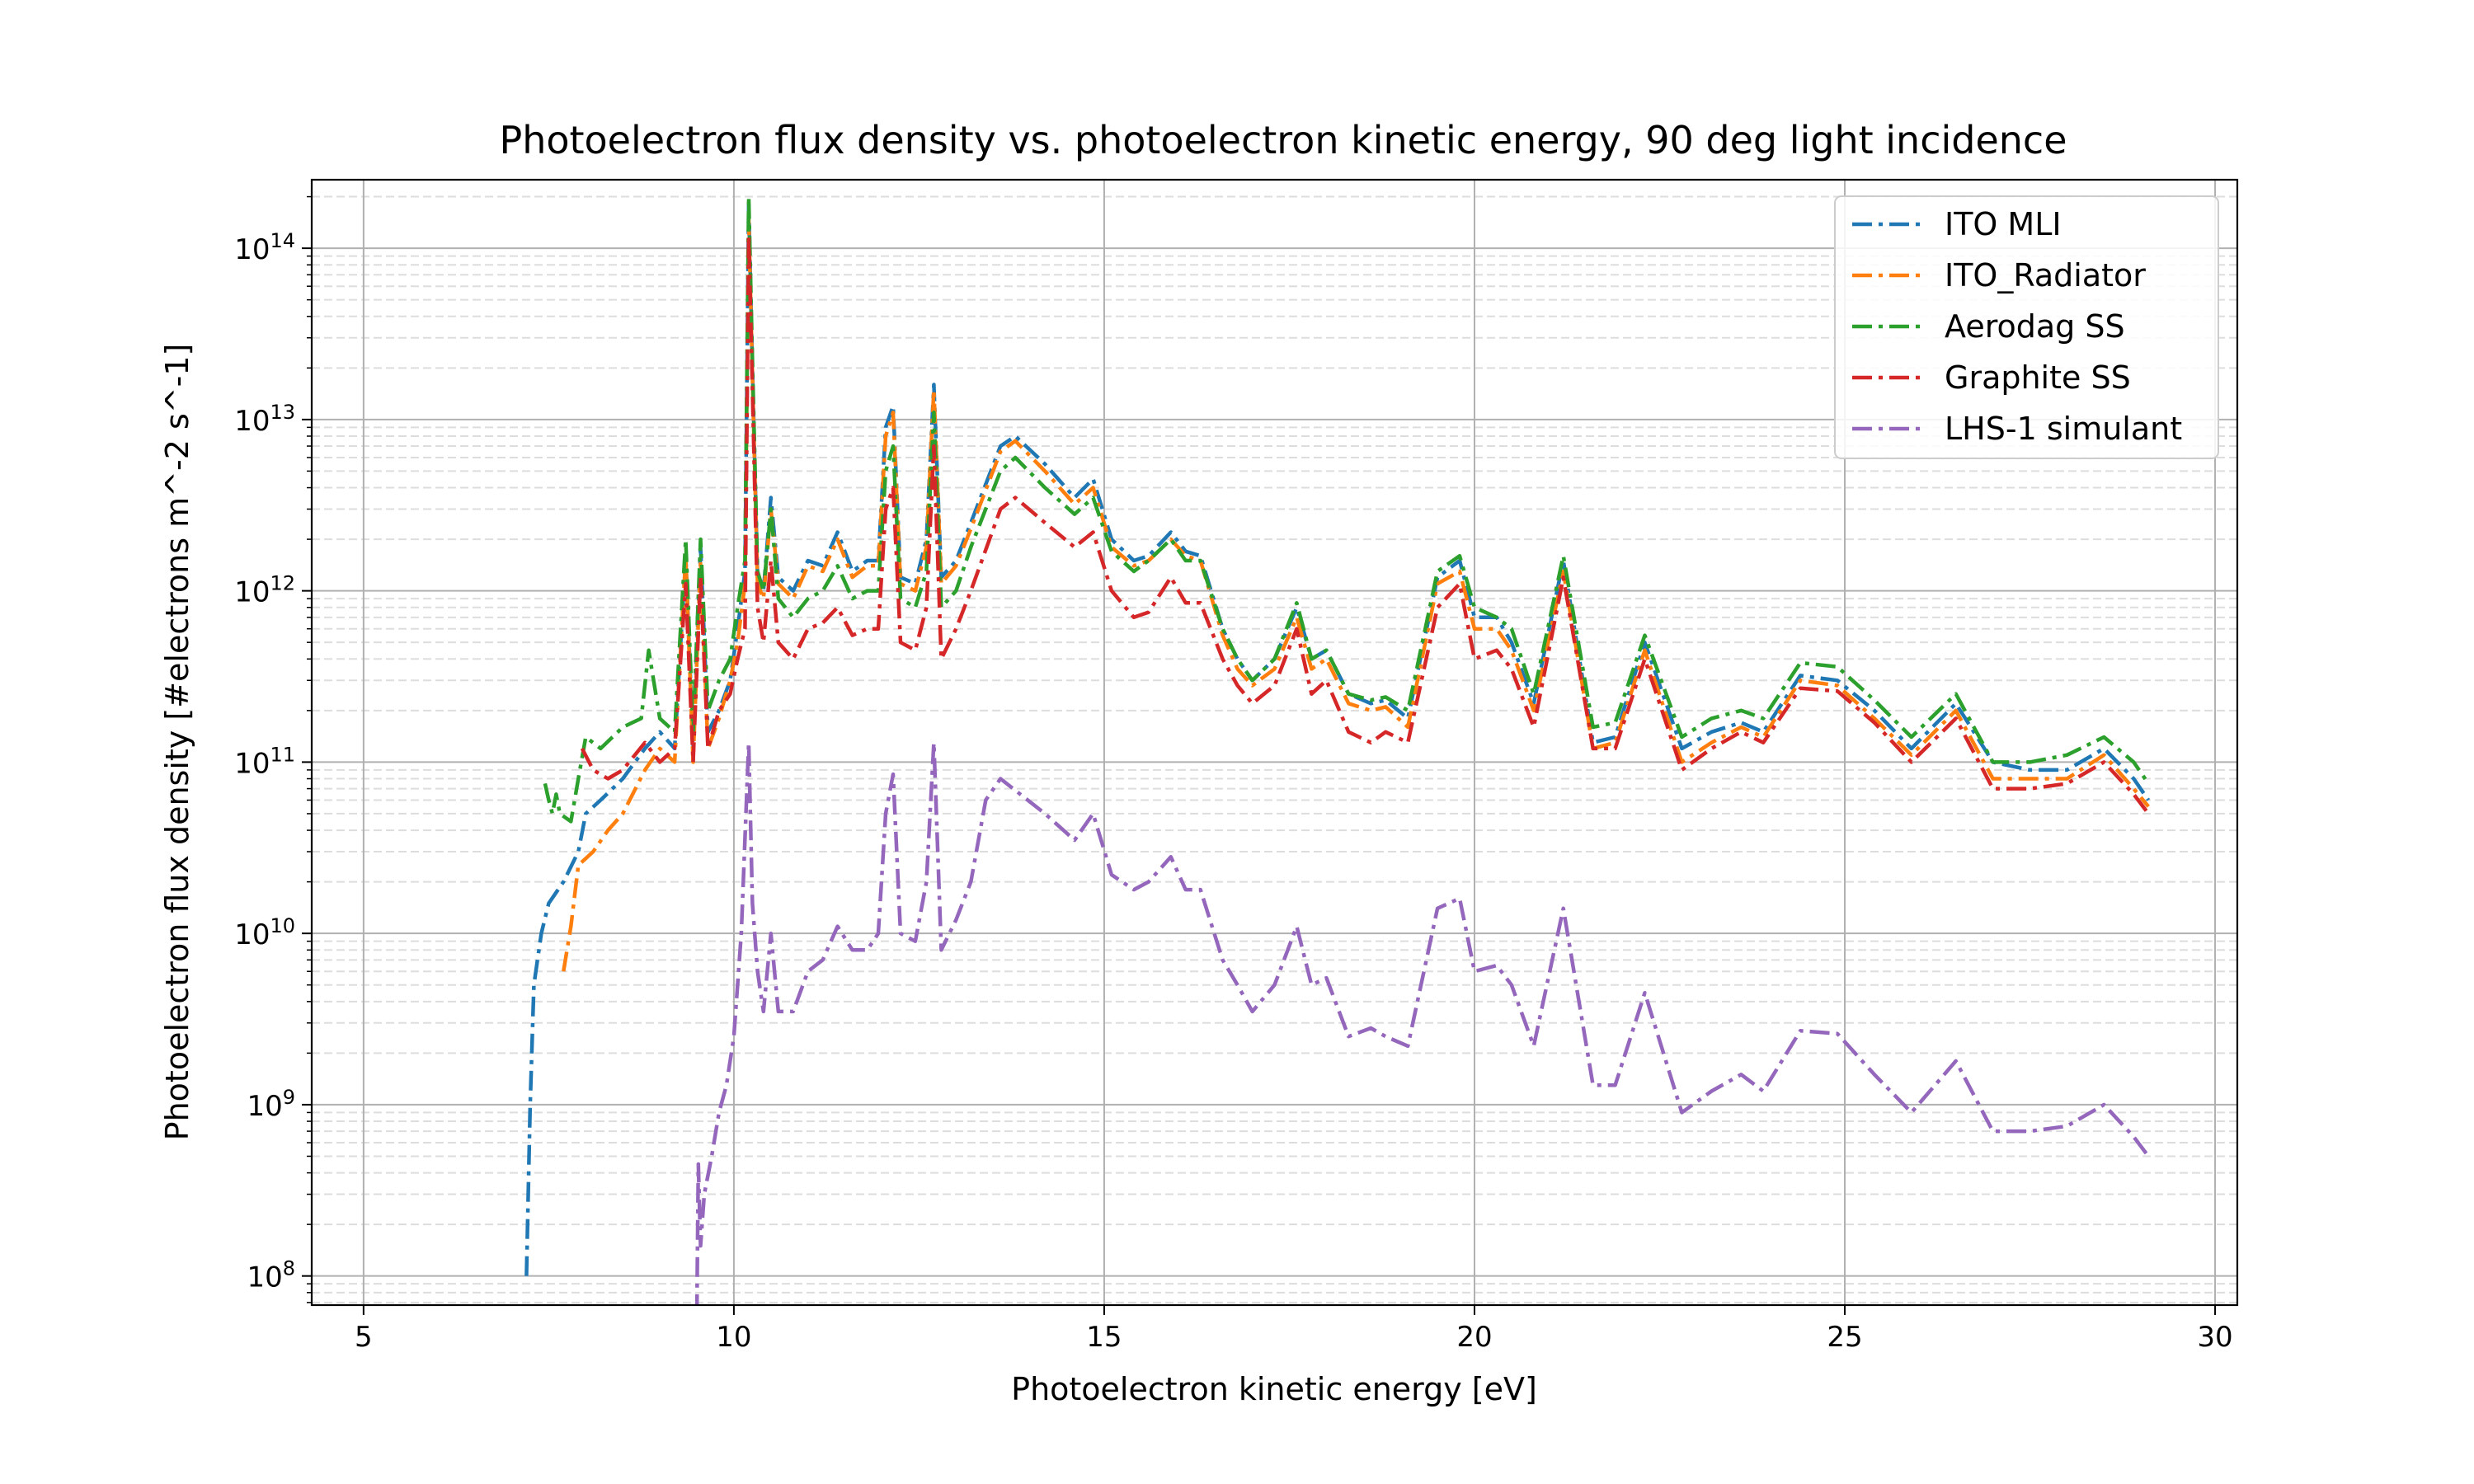 The image size is (2474, 1484). I want to click on legend-label: Graphite SS, so click(2038, 377).